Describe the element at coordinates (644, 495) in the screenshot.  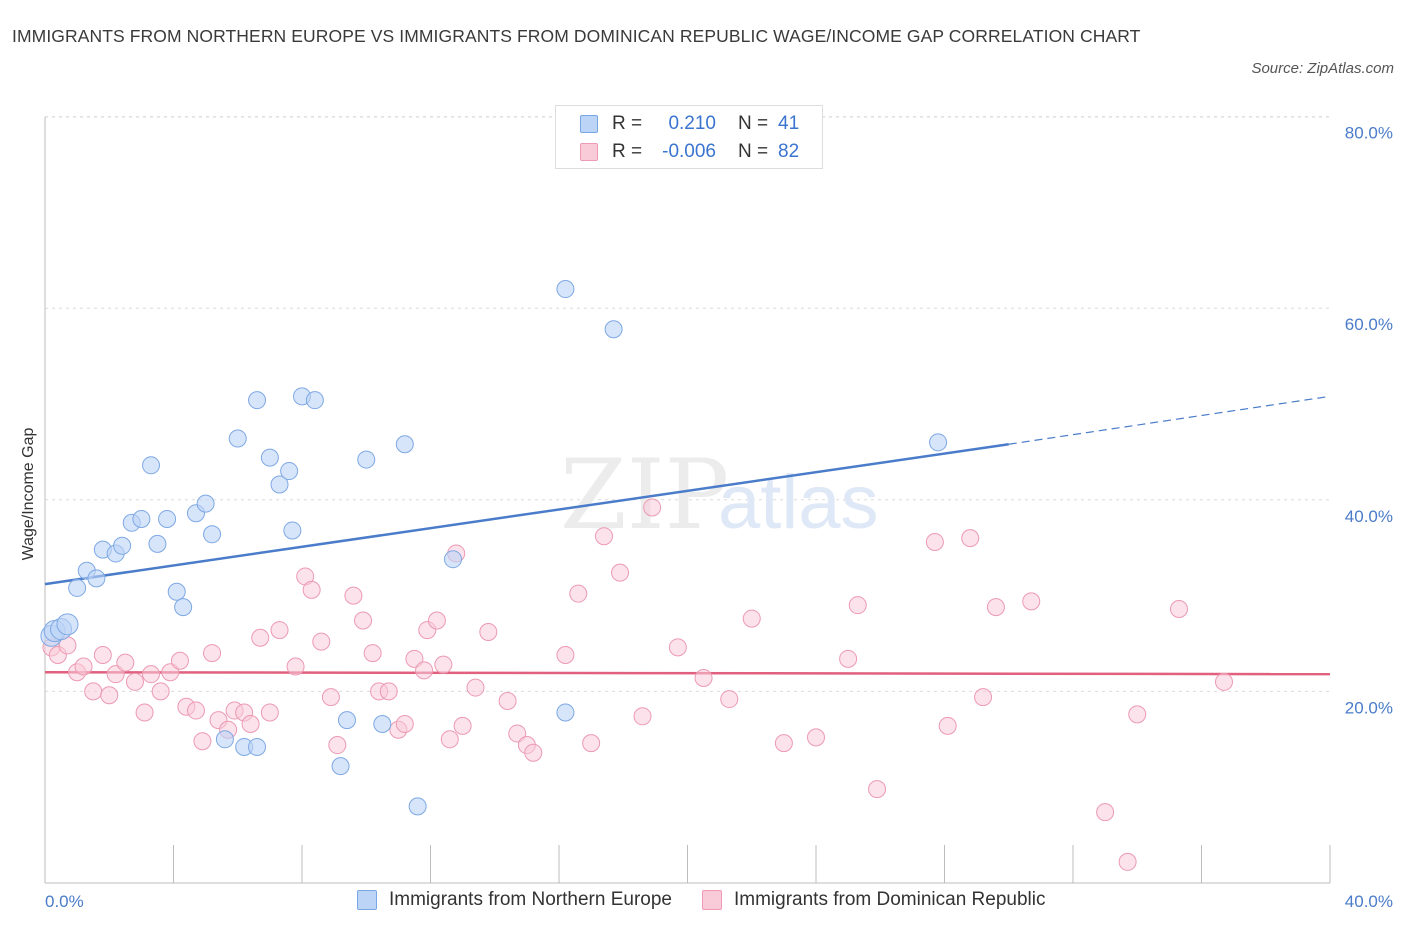
I see `watermark-zip: ZIP` at that location.